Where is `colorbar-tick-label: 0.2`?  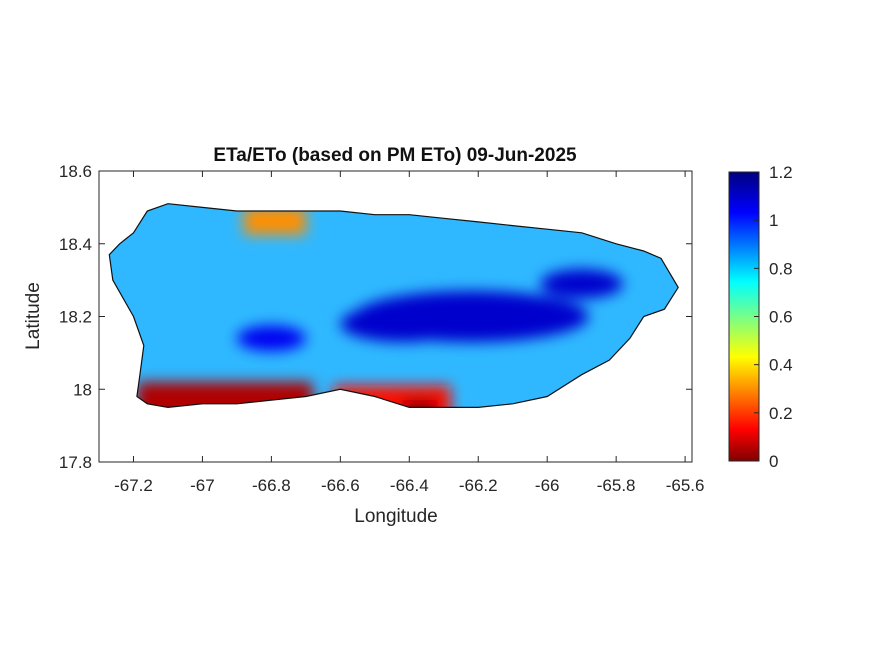 colorbar-tick-label: 0.2 is located at coordinates (781, 413).